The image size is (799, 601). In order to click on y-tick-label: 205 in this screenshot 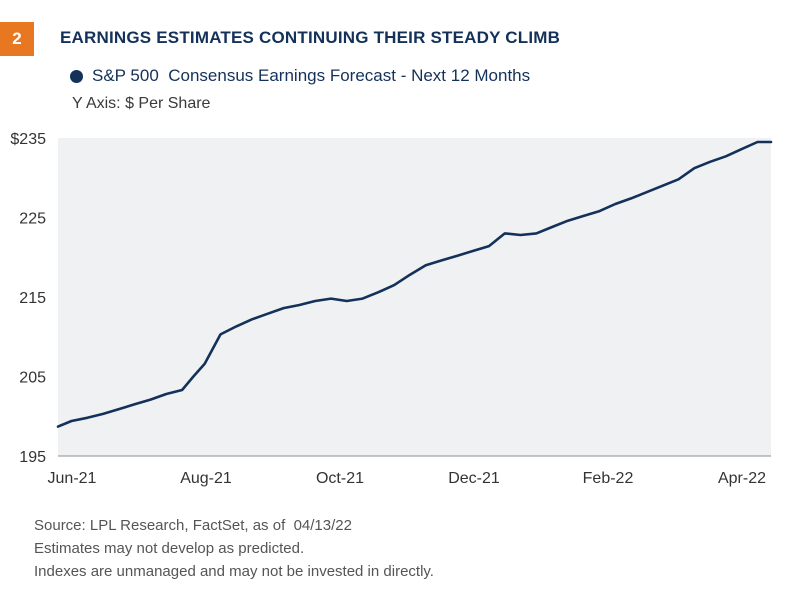, I will do `click(32, 378)`.